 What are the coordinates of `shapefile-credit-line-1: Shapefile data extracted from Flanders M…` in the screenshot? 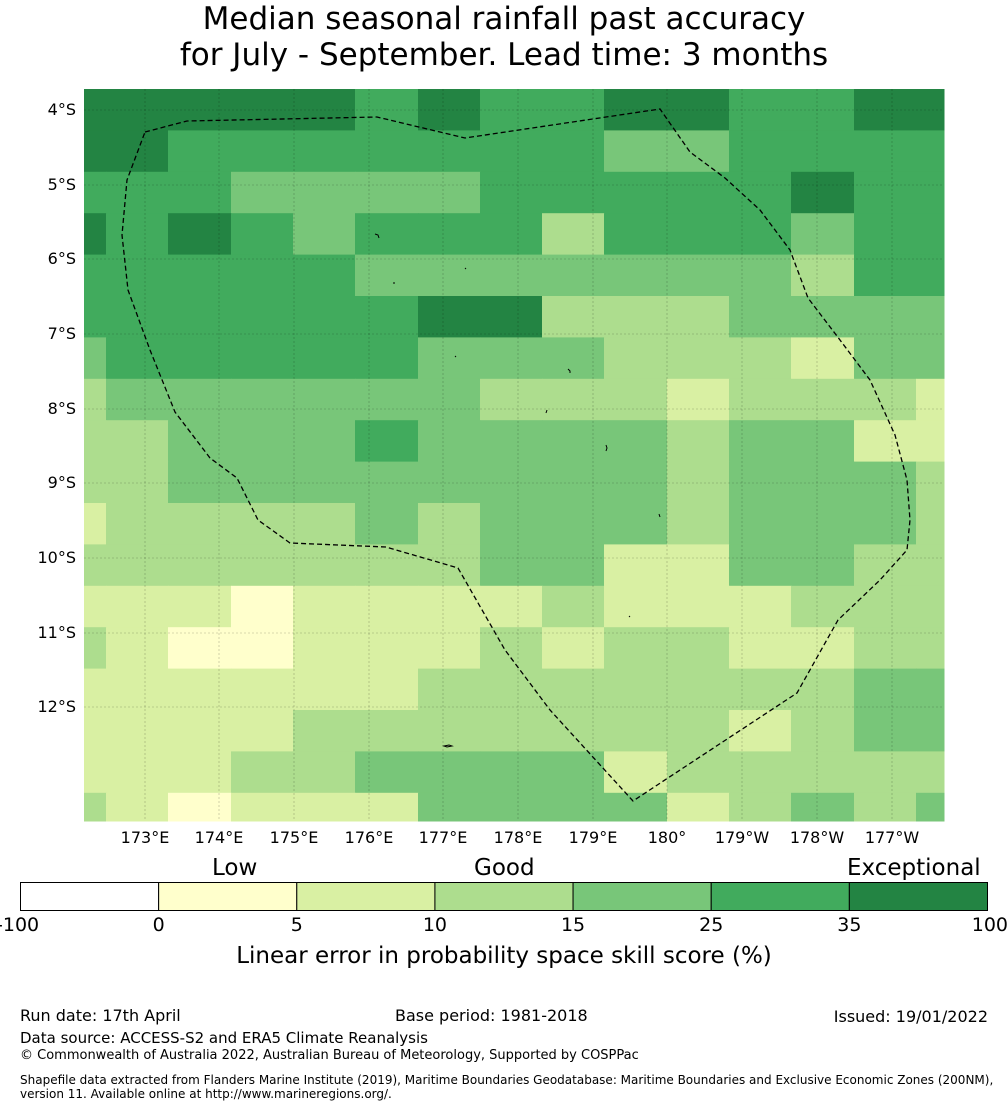 It's located at (507, 1080).